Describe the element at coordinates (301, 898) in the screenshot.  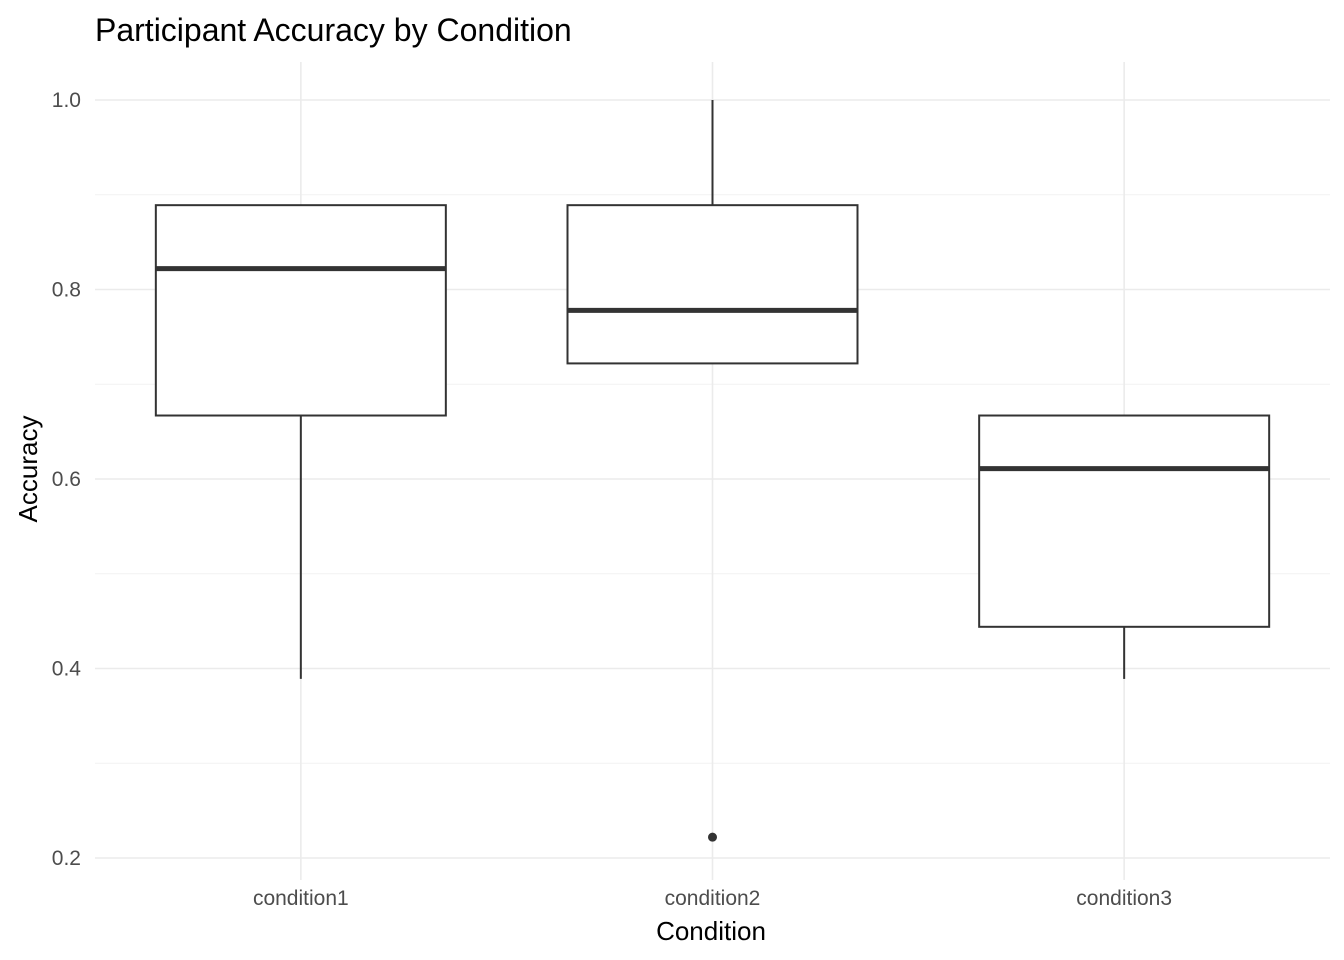
I see `x-tick-label: condition1` at that location.